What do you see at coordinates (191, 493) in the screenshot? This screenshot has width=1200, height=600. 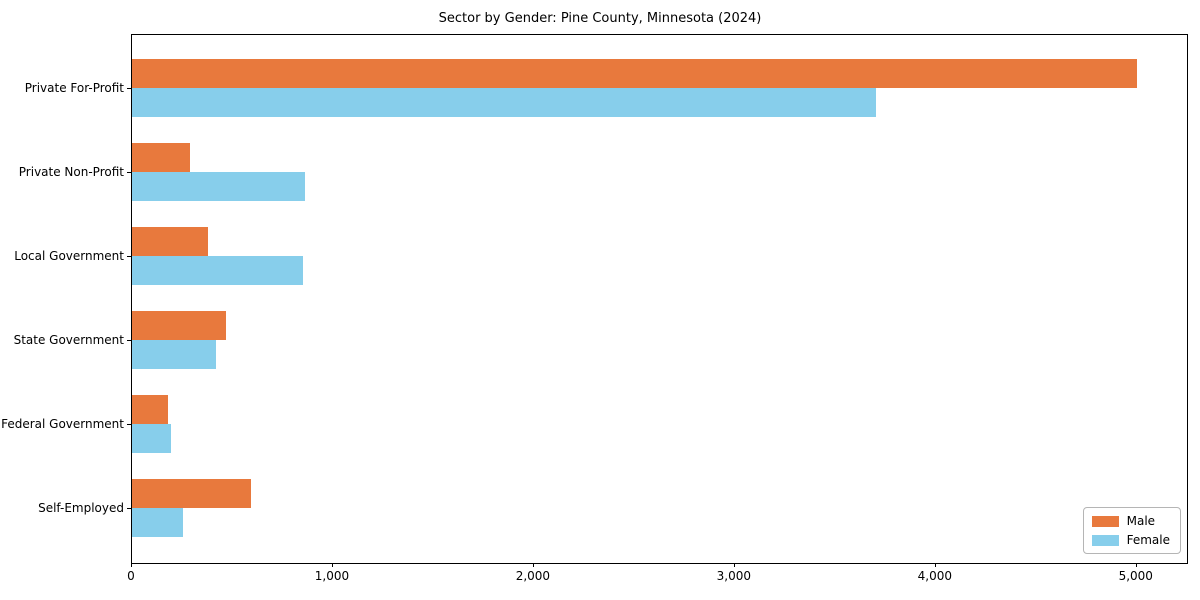 I see `bar-male-self-employed` at bounding box center [191, 493].